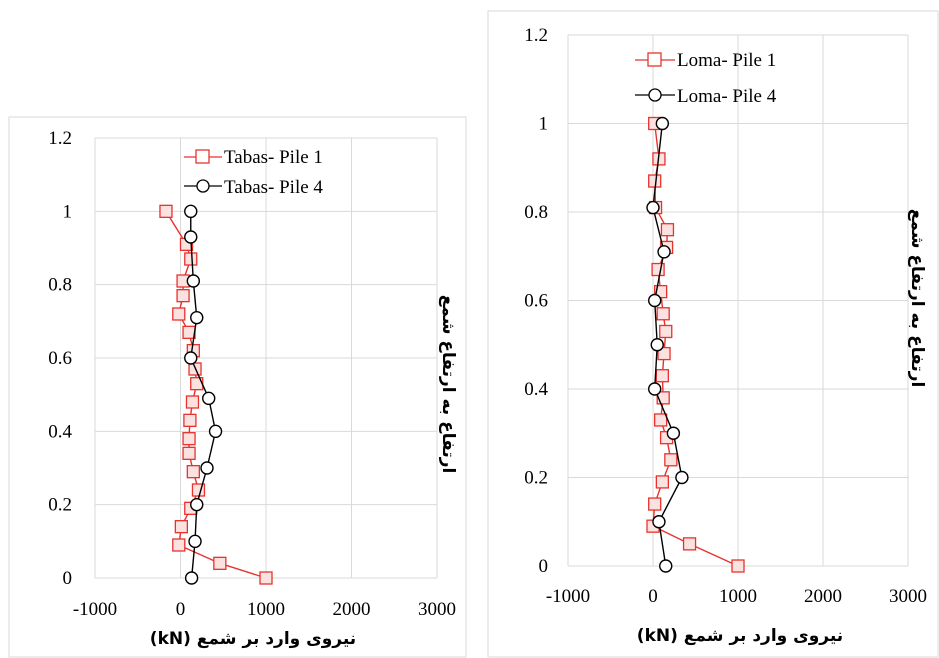  Describe the element at coordinates (253, 172) in the screenshot. I see `legend: Tabas- Pile 1 Tabas- Pile 4` at that location.